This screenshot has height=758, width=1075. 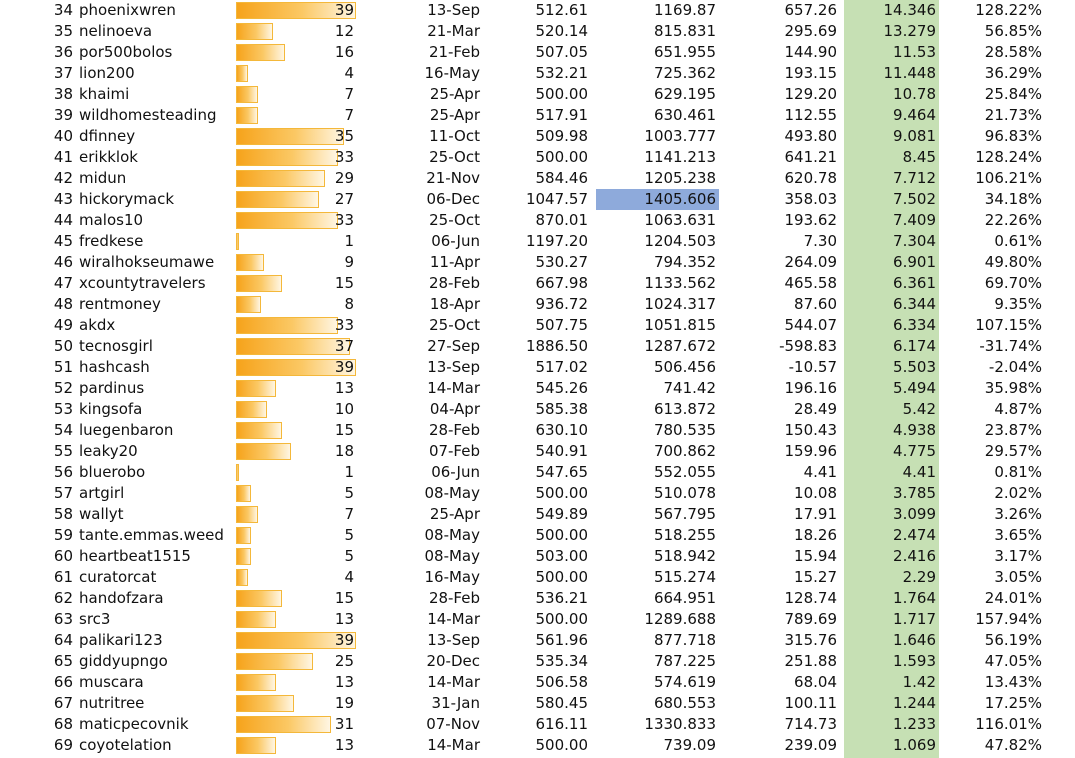 What do you see at coordinates (811, 283) in the screenshot?
I see `difference-cell: 465.58` at bounding box center [811, 283].